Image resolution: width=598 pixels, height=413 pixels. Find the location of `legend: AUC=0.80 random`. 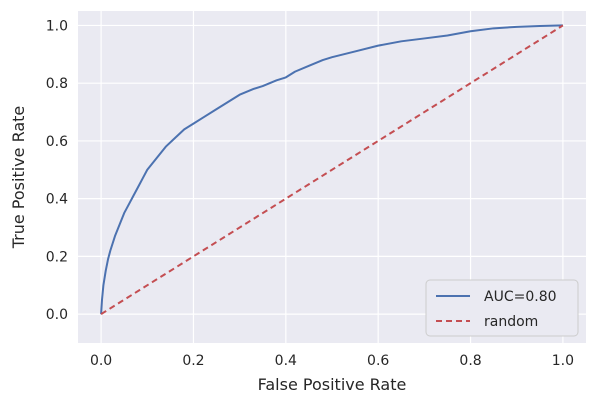

legend: AUC=0.80 random is located at coordinates (502, 308).